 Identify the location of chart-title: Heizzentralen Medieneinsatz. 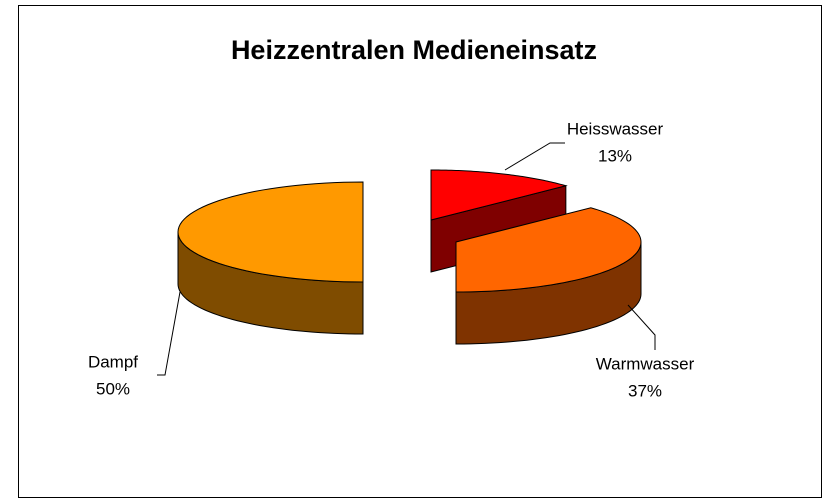
(414, 50).